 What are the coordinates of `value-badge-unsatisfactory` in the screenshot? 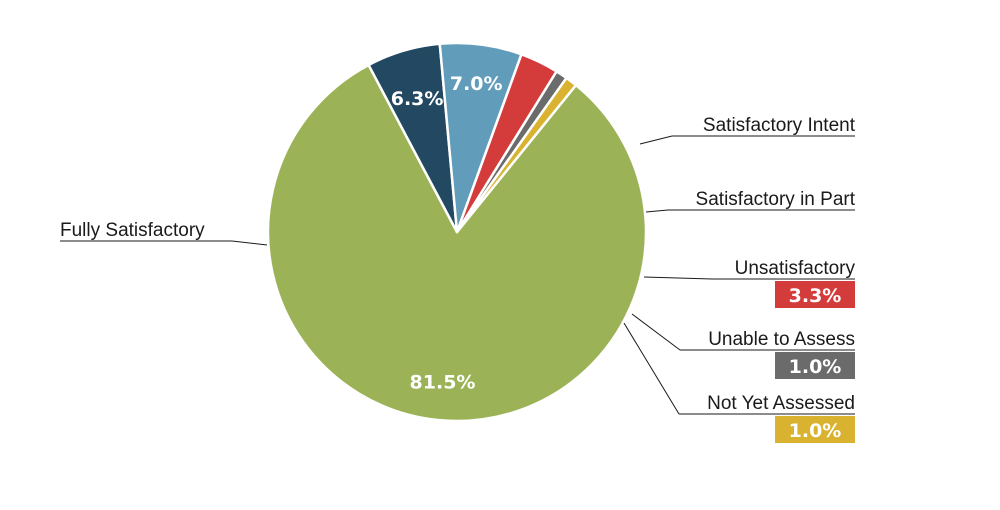 It's located at (815, 294).